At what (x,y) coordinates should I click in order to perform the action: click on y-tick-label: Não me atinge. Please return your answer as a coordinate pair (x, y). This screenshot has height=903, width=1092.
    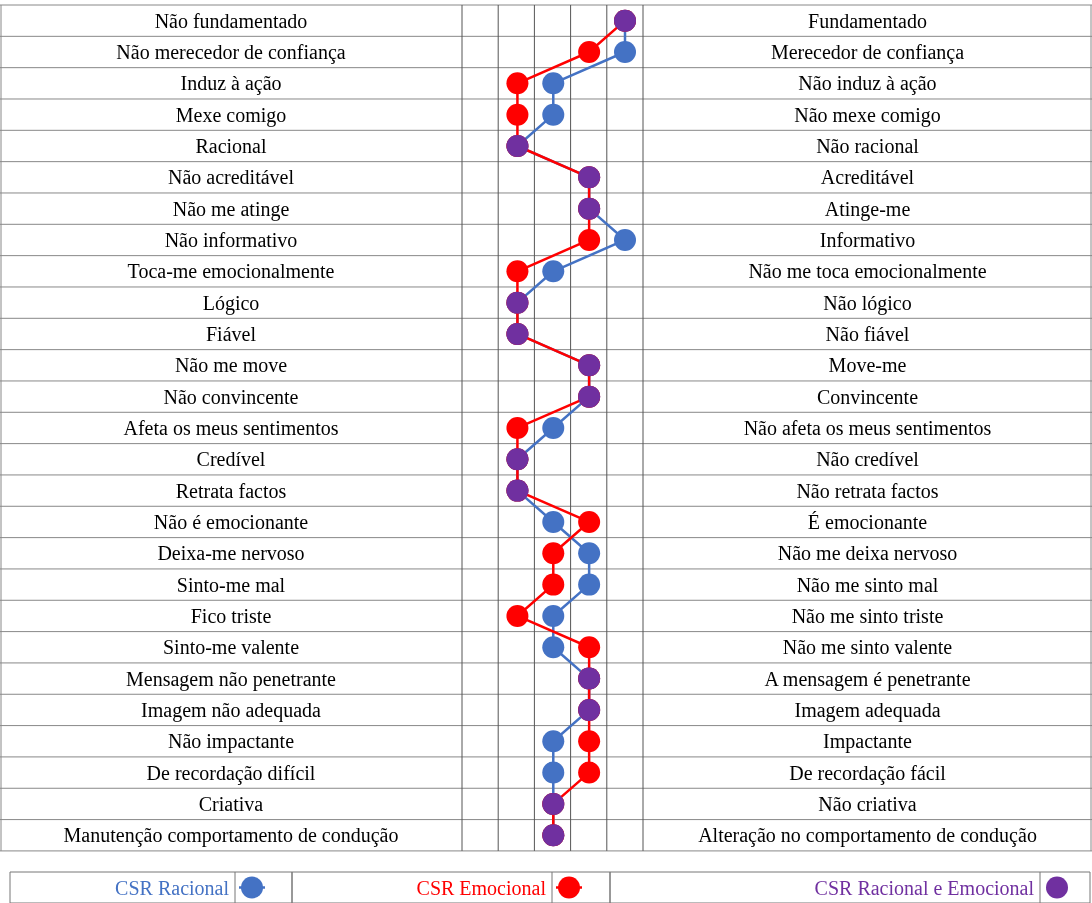
    Looking at the image, I should click on (231, 209).